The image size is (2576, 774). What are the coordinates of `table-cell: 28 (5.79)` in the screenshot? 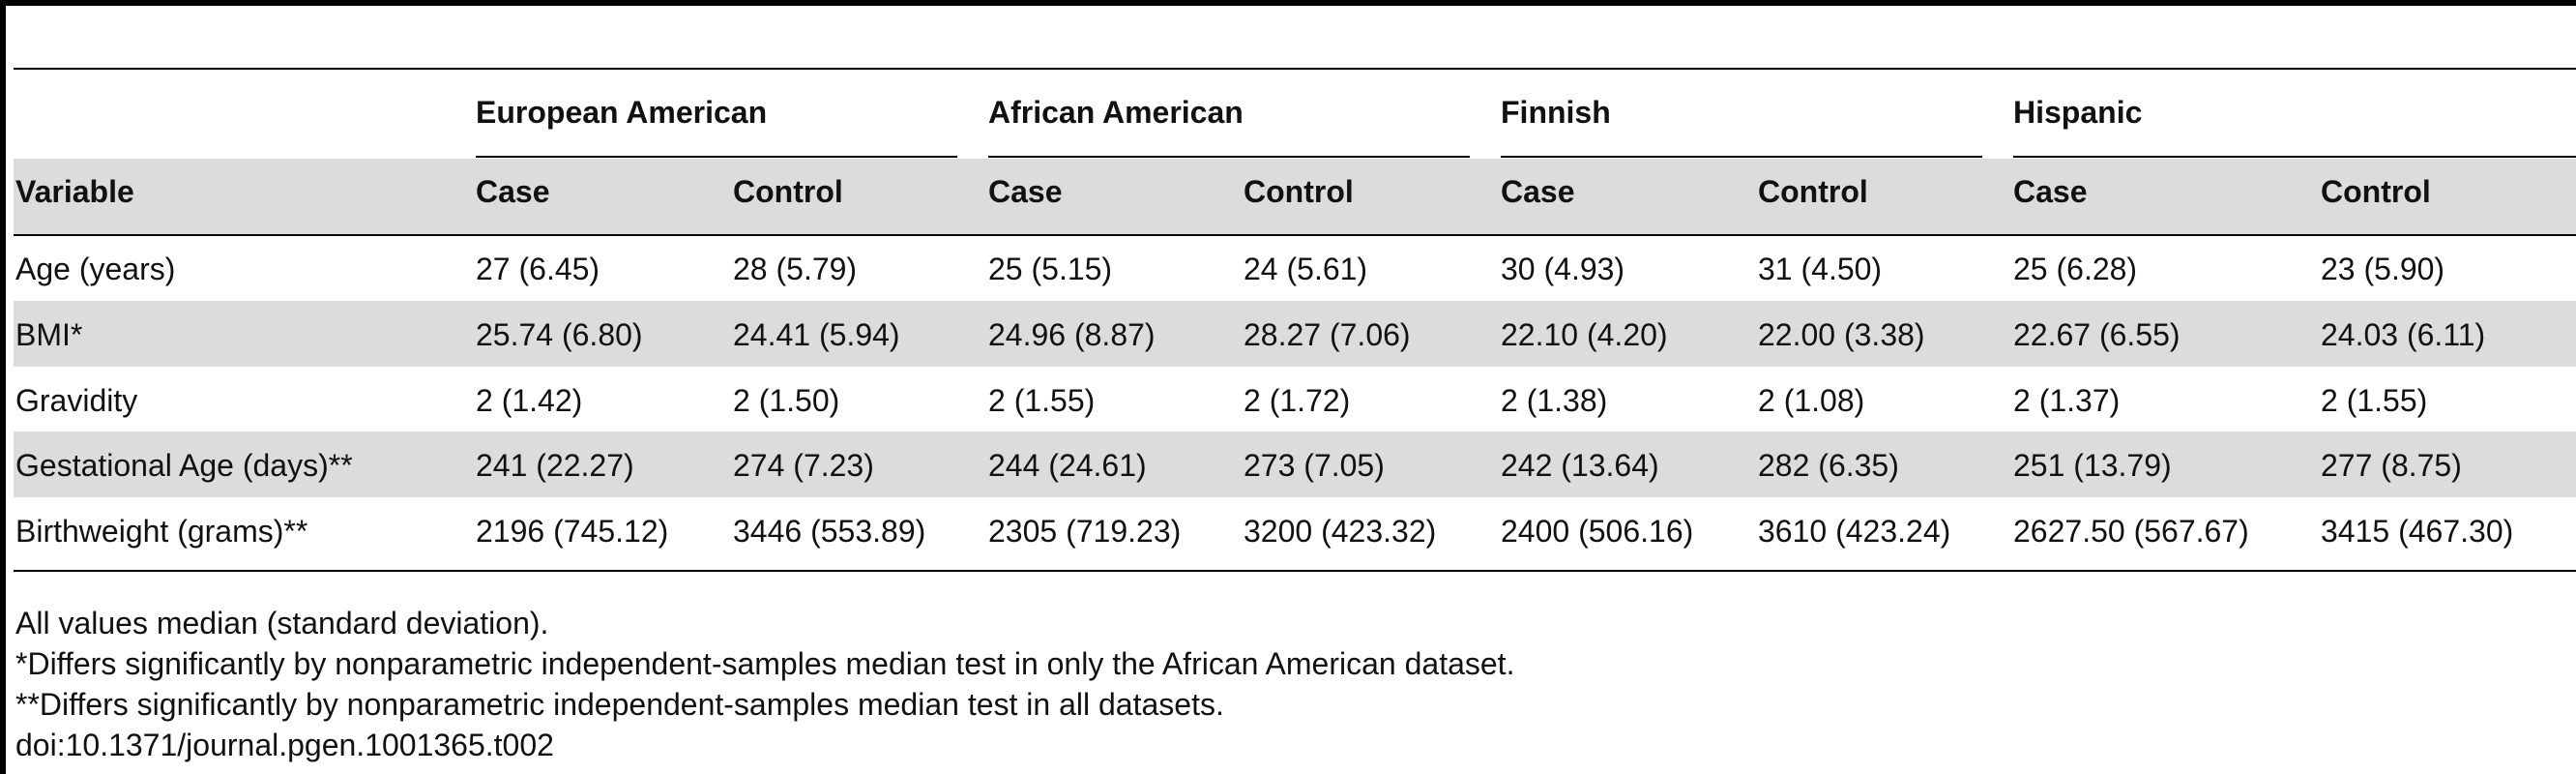 It's located at (795, 269).